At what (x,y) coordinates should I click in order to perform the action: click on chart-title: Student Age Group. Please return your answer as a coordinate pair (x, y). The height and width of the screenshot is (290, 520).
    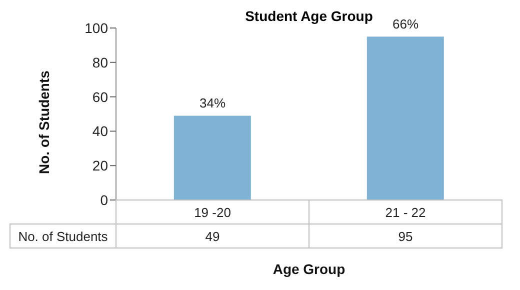
    Looking at the image, I should click on (309, 16).